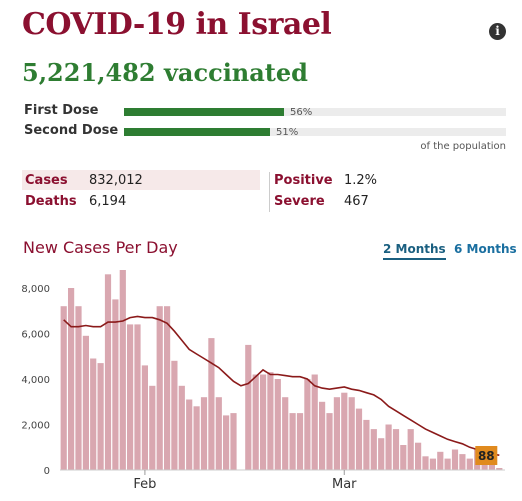 The width and height of the screenshot is (522, 501). Describe the element at coordinates (35, 335) in the screenshot. I see `y-tick-label: 6,000` at that location.